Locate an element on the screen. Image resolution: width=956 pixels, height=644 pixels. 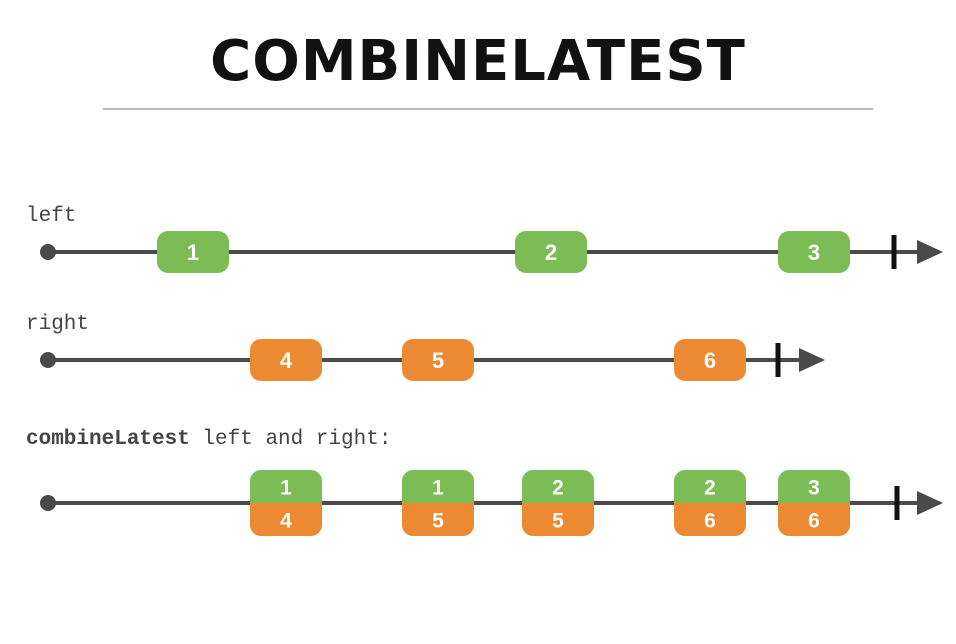
right-timeline: 4 5 6 is located at coordinates (432, 360).